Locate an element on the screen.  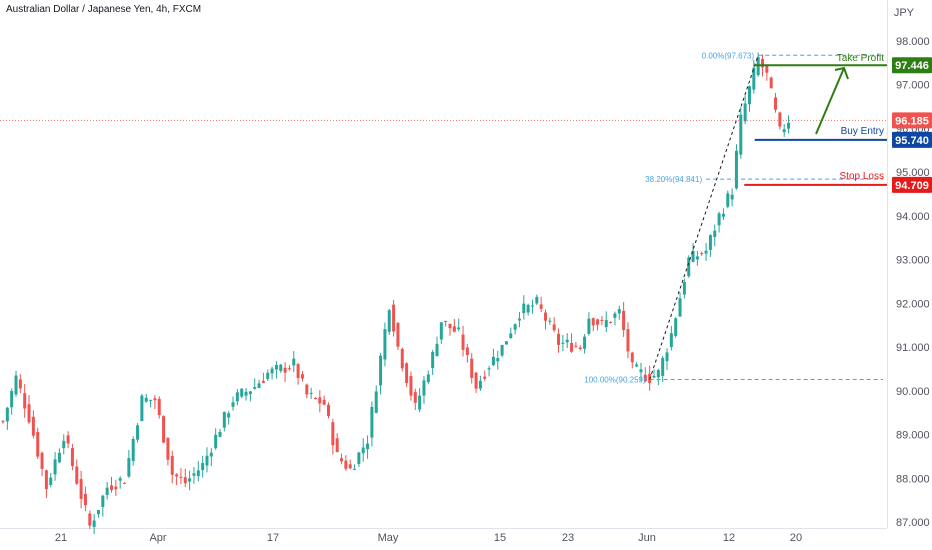
currency-label: JPY is located at coordinates (903, 13).